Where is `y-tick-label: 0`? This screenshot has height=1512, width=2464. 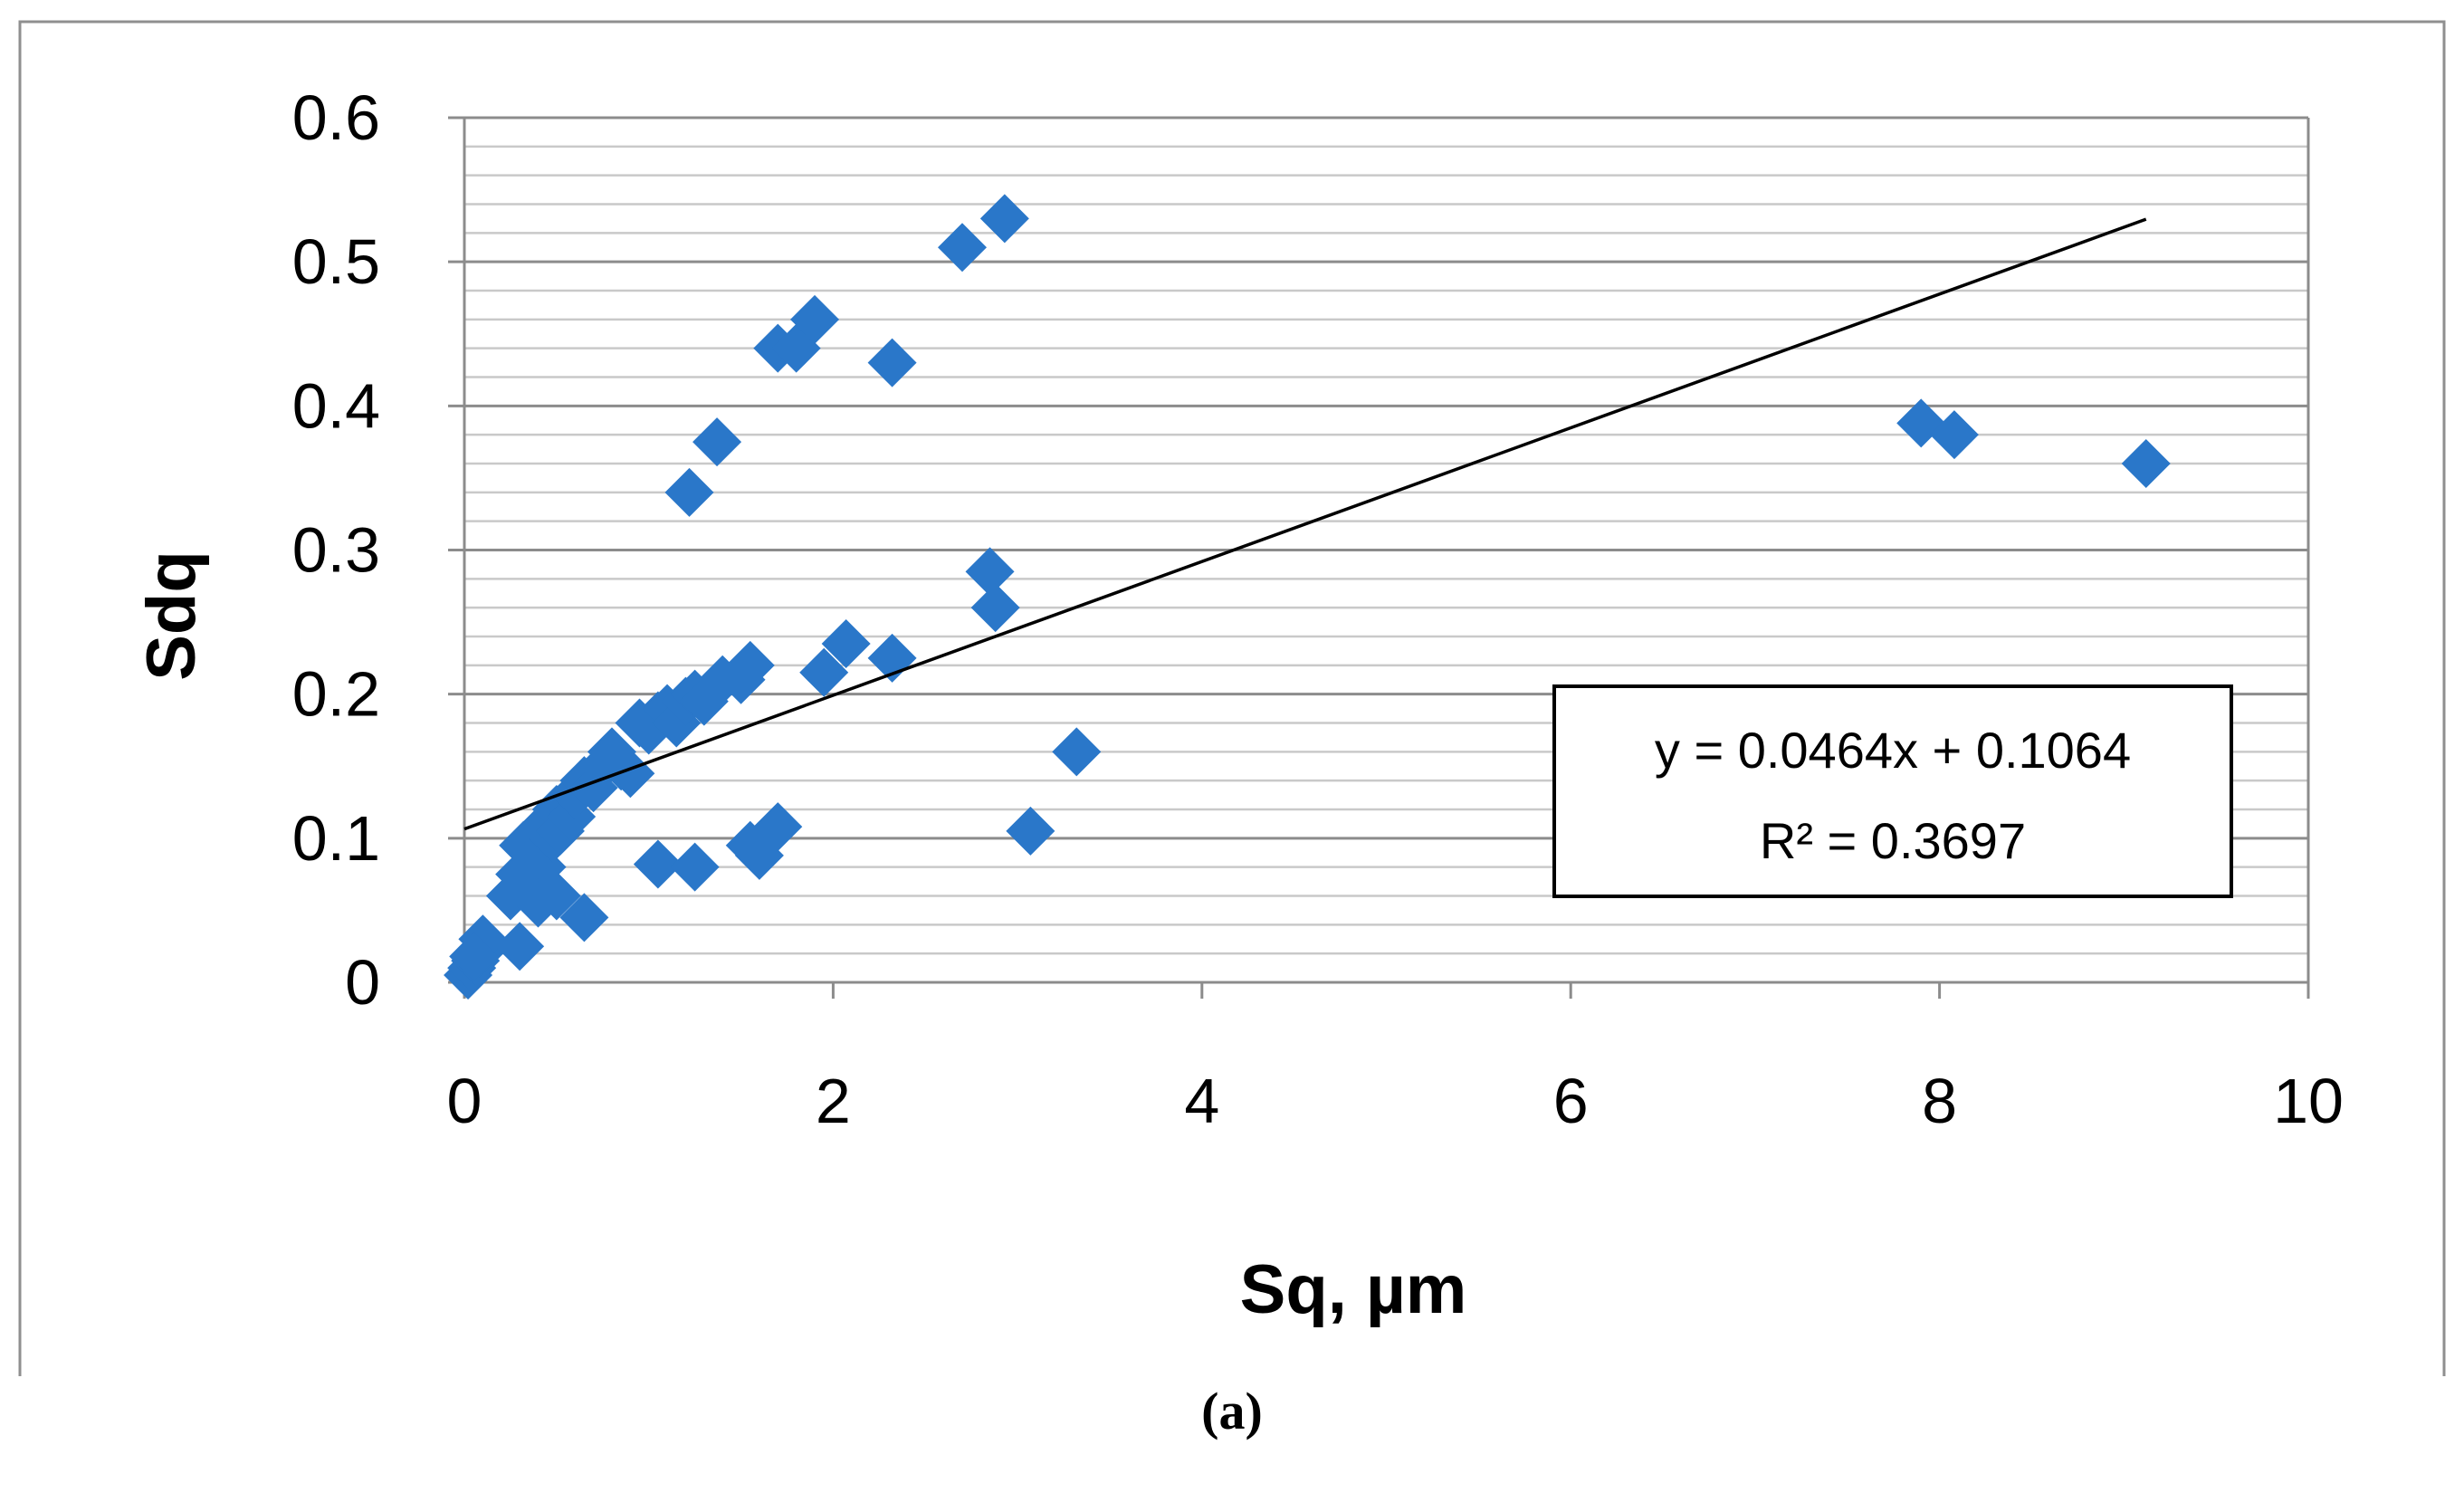 y-tick-label: 0 is located at coordinates (362, 982).